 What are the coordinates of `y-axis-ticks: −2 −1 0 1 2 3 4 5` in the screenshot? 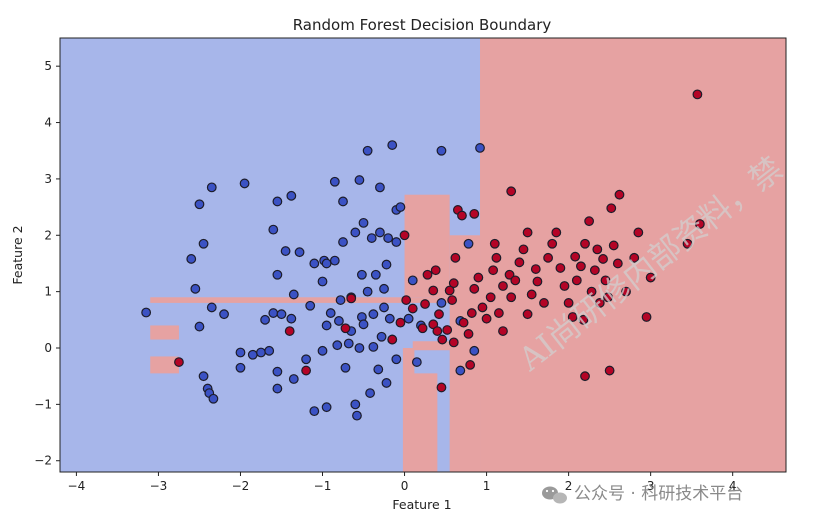 It's located at (47, 263).